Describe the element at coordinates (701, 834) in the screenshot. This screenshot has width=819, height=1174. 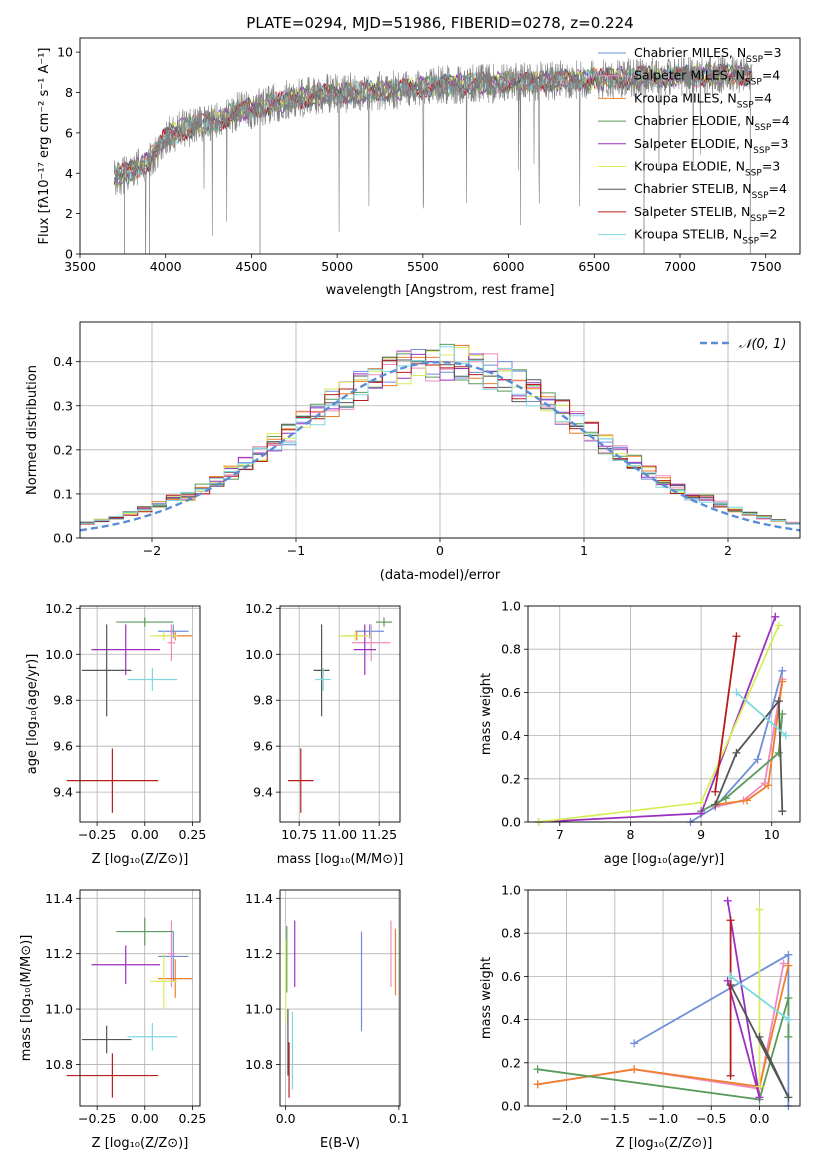
I see `x-tick-label: 9` at that location.